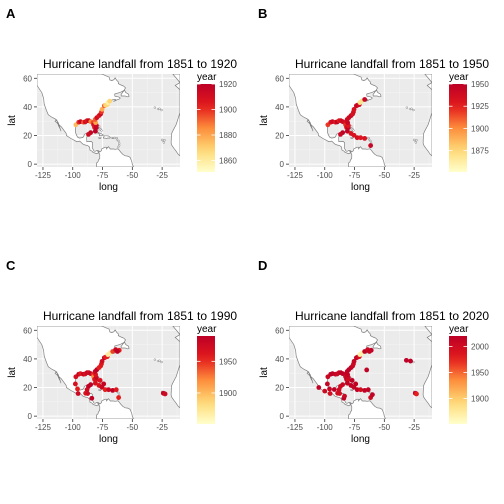  What do you see at coordinates (11, 265) in the screenshot?
I see `panel-letter: C` at bounding box center [11, 265].